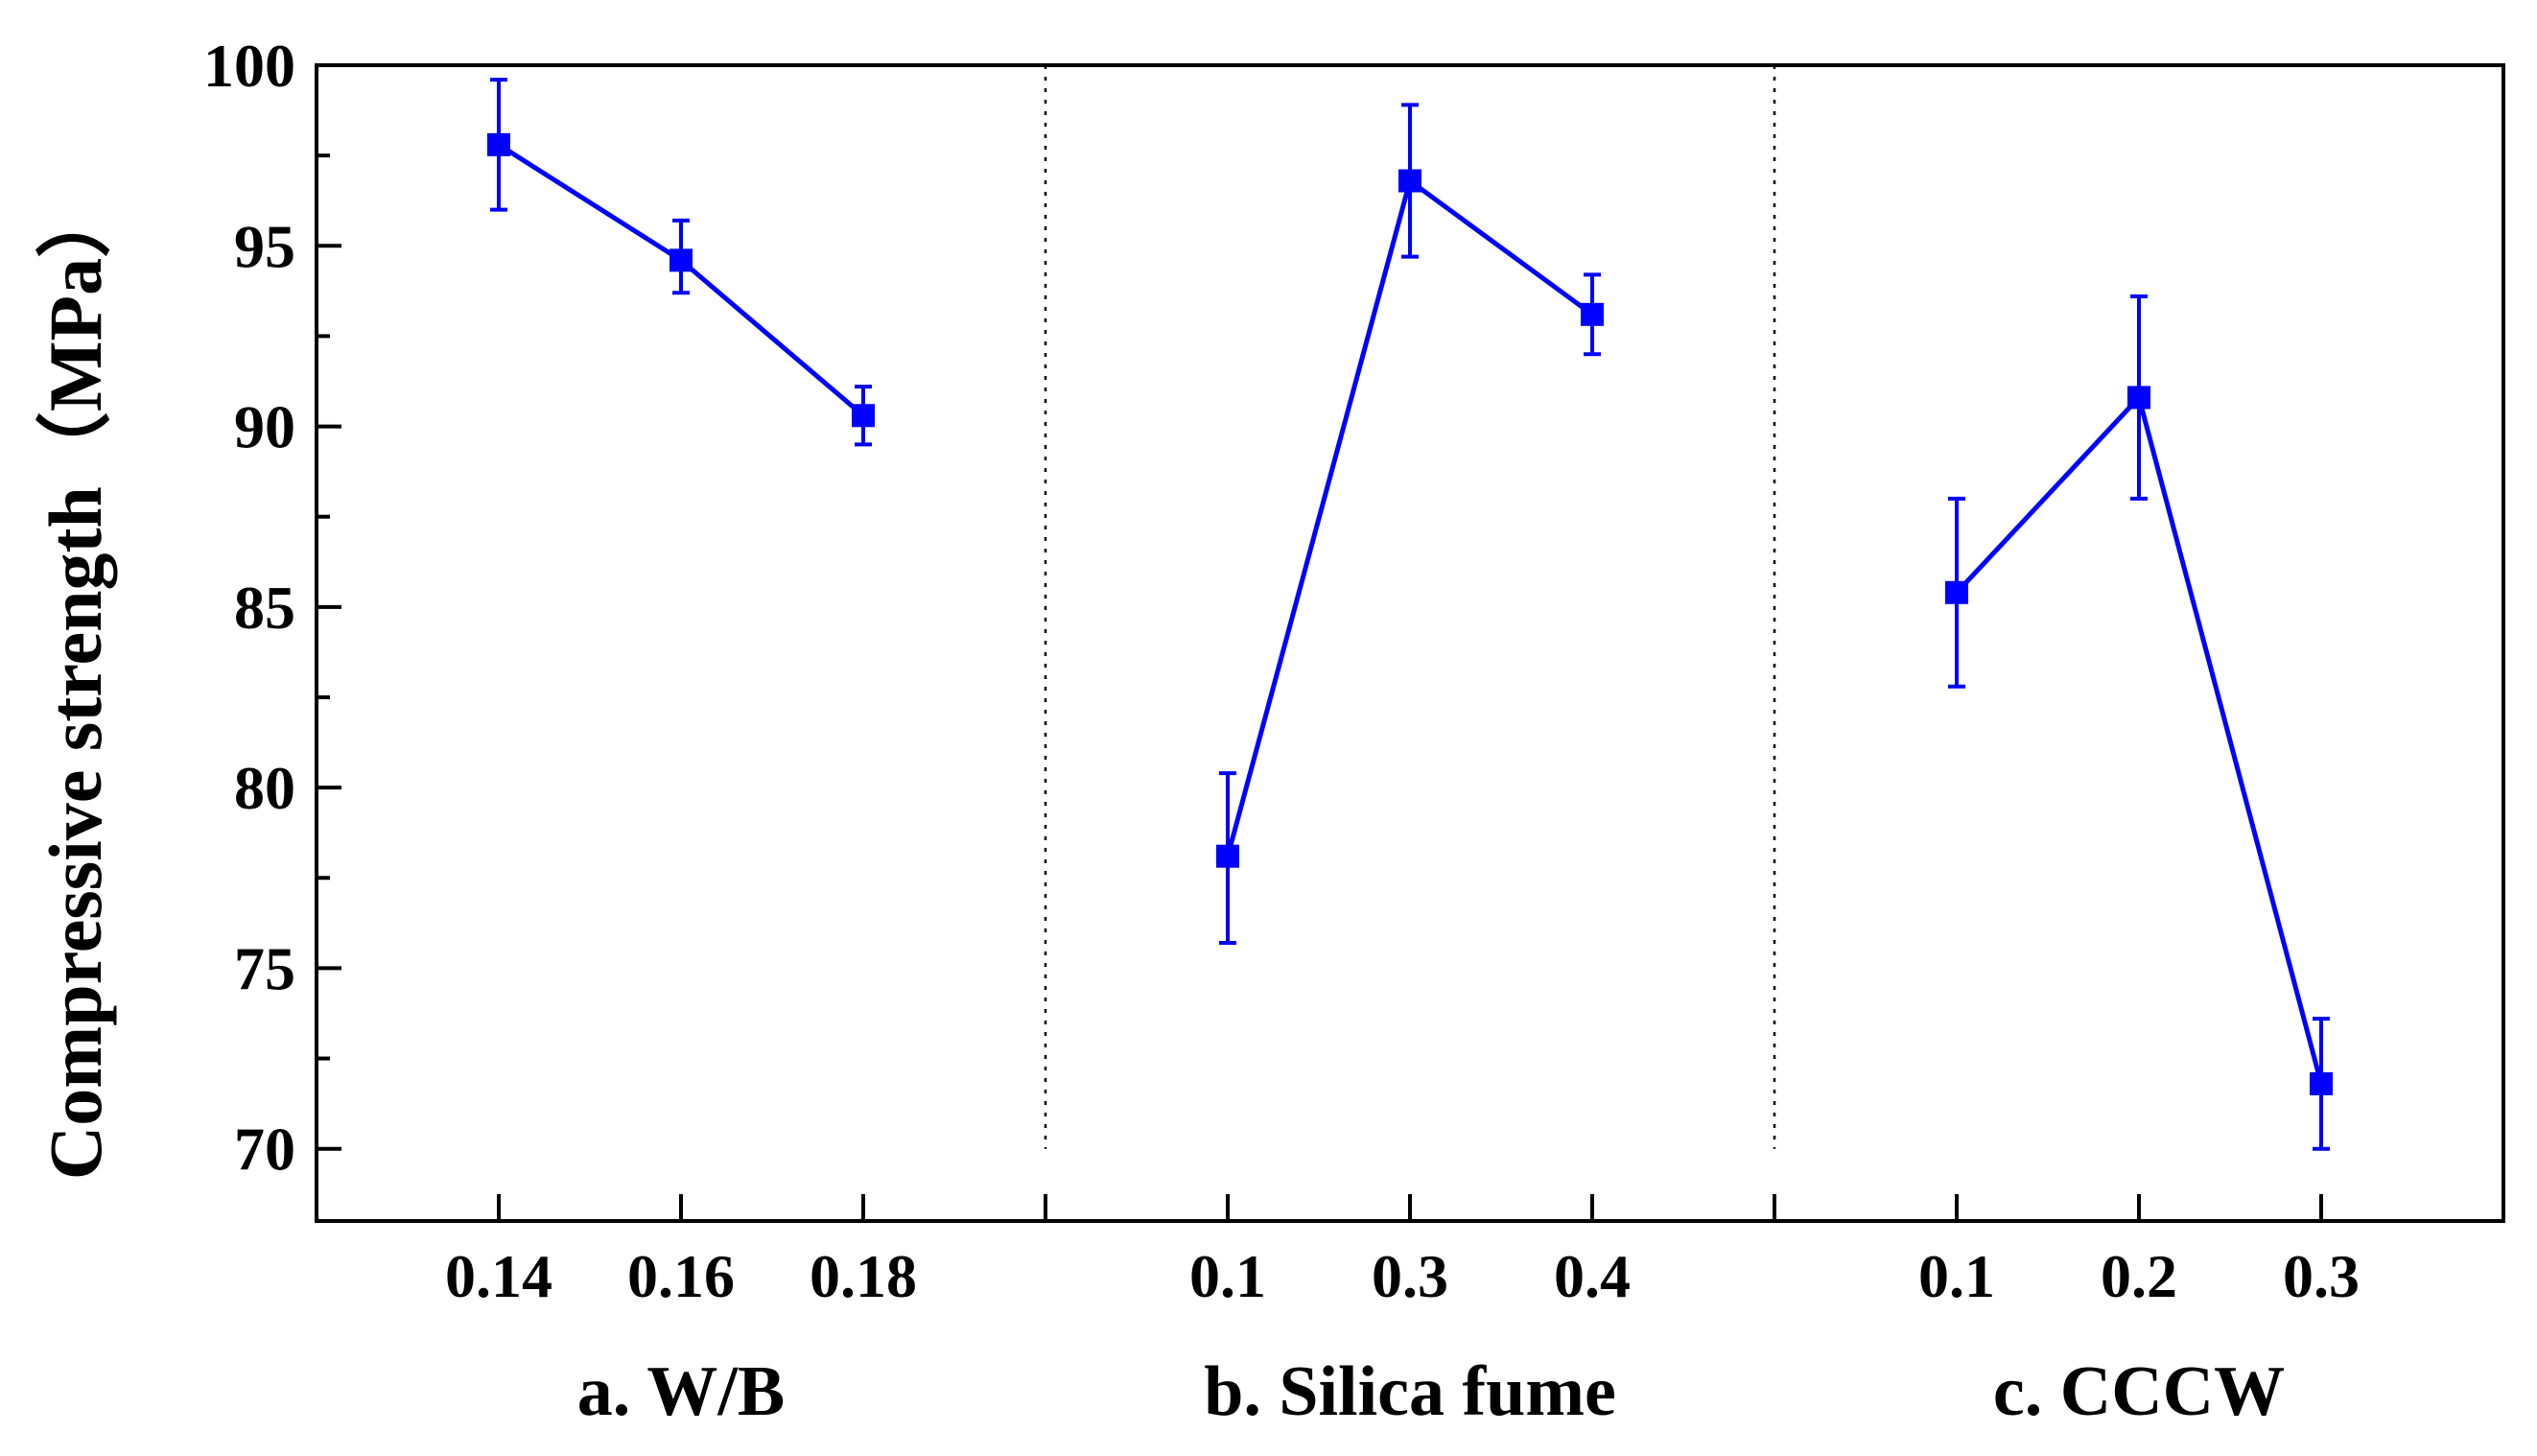  Describe the element at coordinates (264, 1150) in the screenshot. I see `y-tick-label: 70` at that location.